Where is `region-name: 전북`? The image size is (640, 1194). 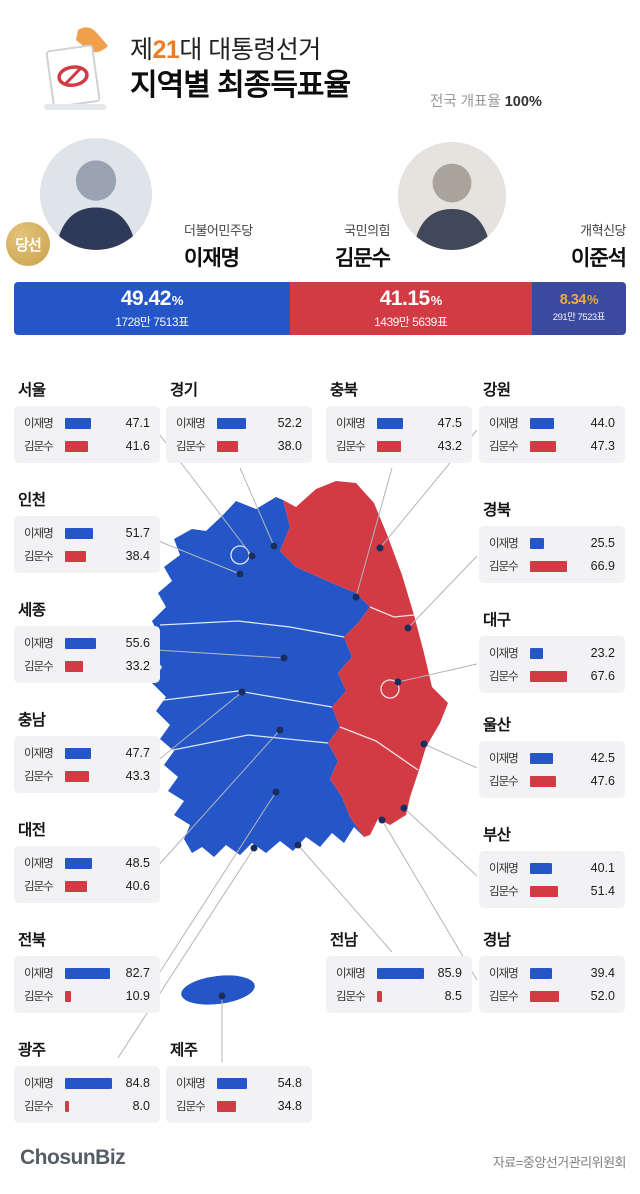
region-name: 전북 is located at coordinates (32, 940).